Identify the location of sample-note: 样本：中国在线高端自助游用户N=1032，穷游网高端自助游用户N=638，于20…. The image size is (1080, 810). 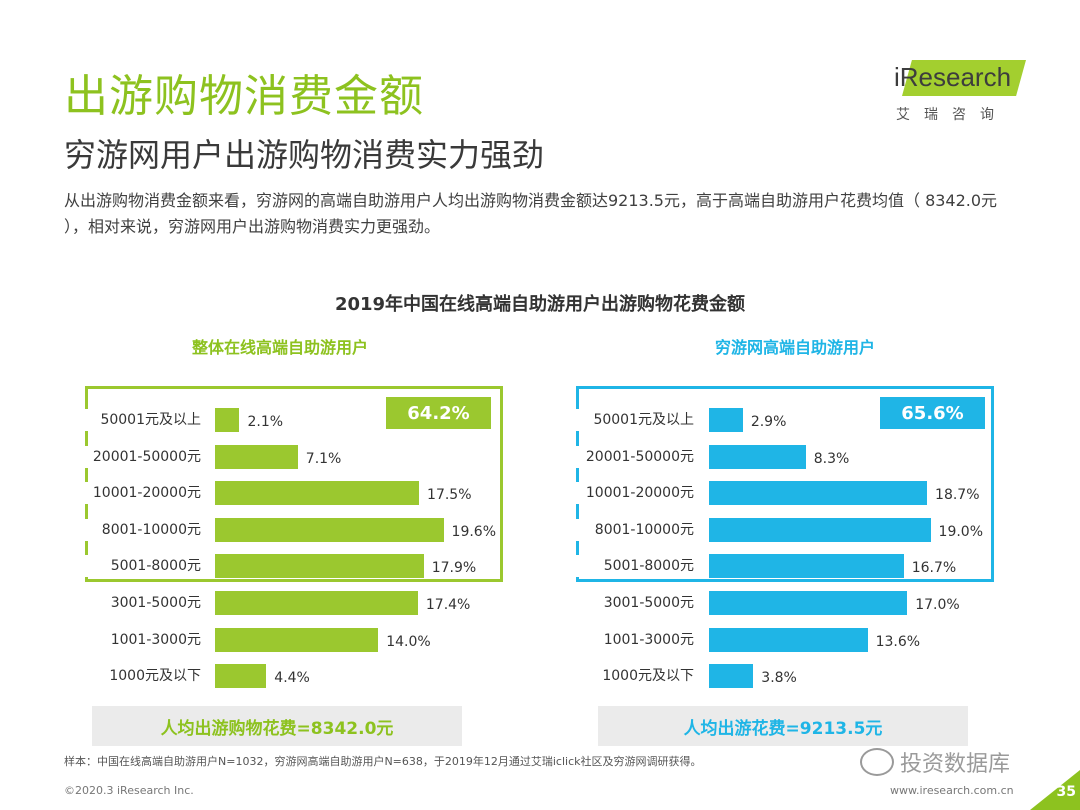
(383, 761).